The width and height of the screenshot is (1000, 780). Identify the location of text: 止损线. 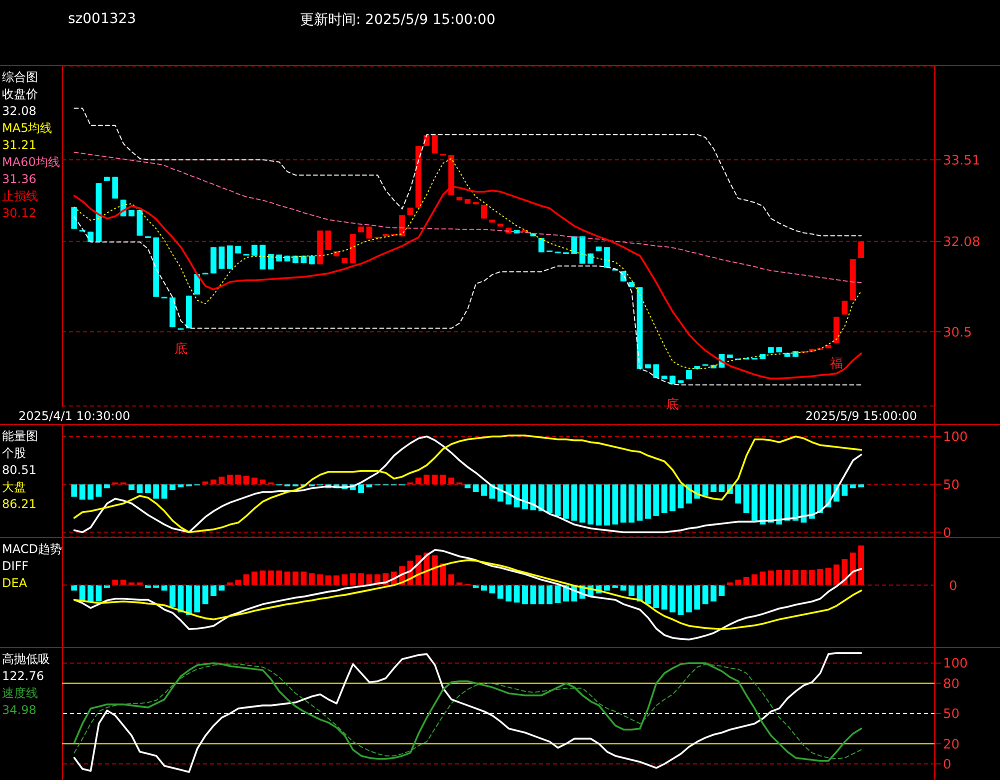
(20, 196).